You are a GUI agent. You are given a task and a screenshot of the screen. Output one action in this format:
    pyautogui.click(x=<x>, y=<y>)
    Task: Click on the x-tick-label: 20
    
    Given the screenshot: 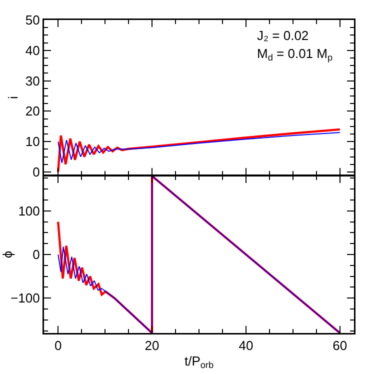 What is the action you would take?
    pyautogui.click(x=152, y=346)
    